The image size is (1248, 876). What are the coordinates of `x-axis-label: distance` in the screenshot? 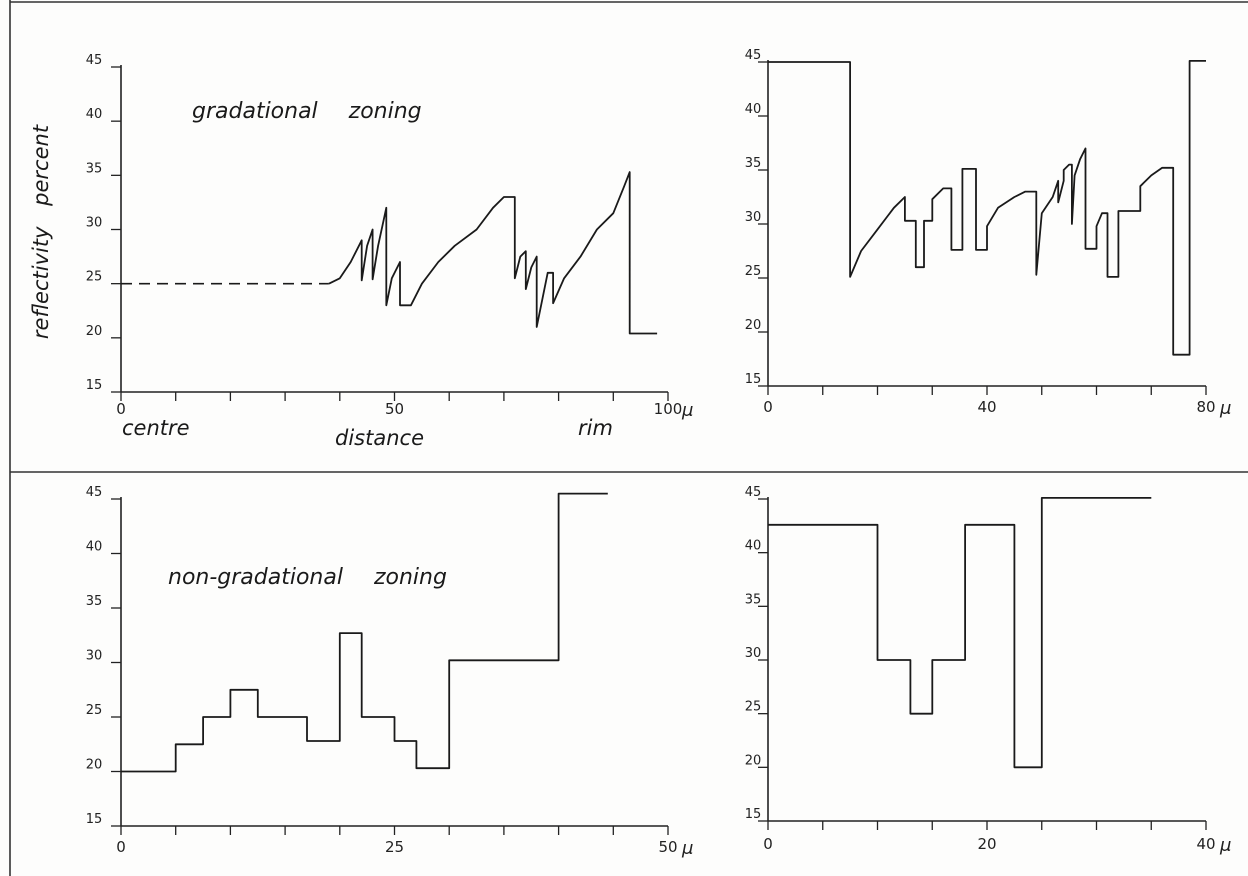 It's located at (379, 438).